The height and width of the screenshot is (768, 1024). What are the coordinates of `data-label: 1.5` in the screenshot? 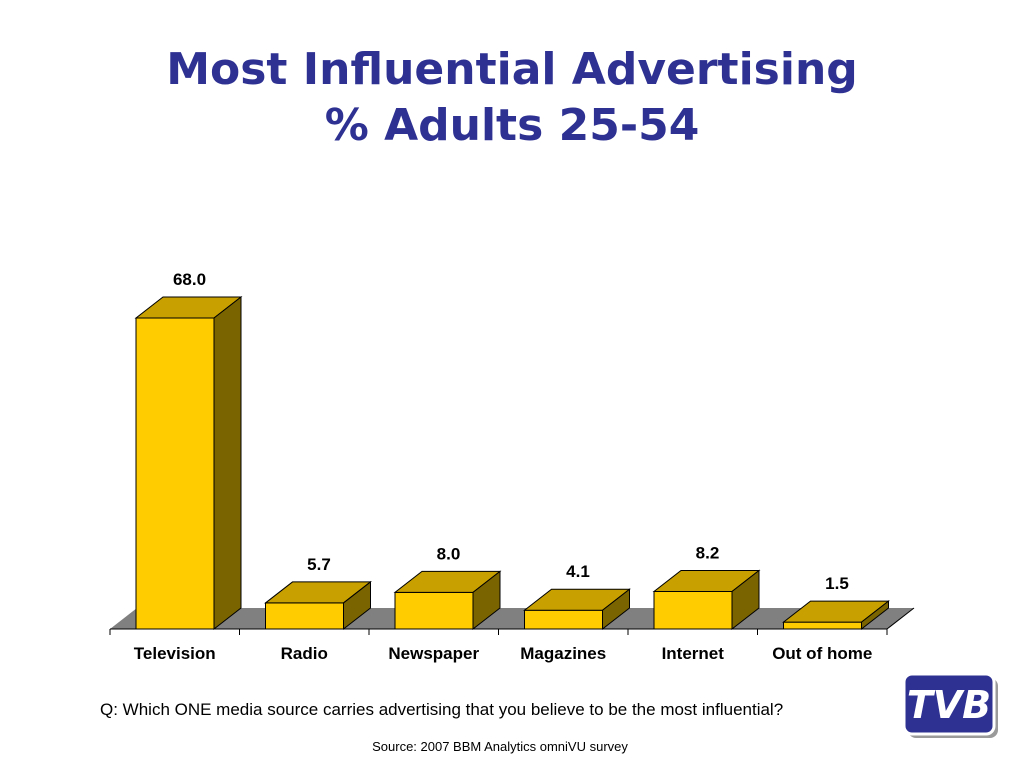 It's located at (837, 583).